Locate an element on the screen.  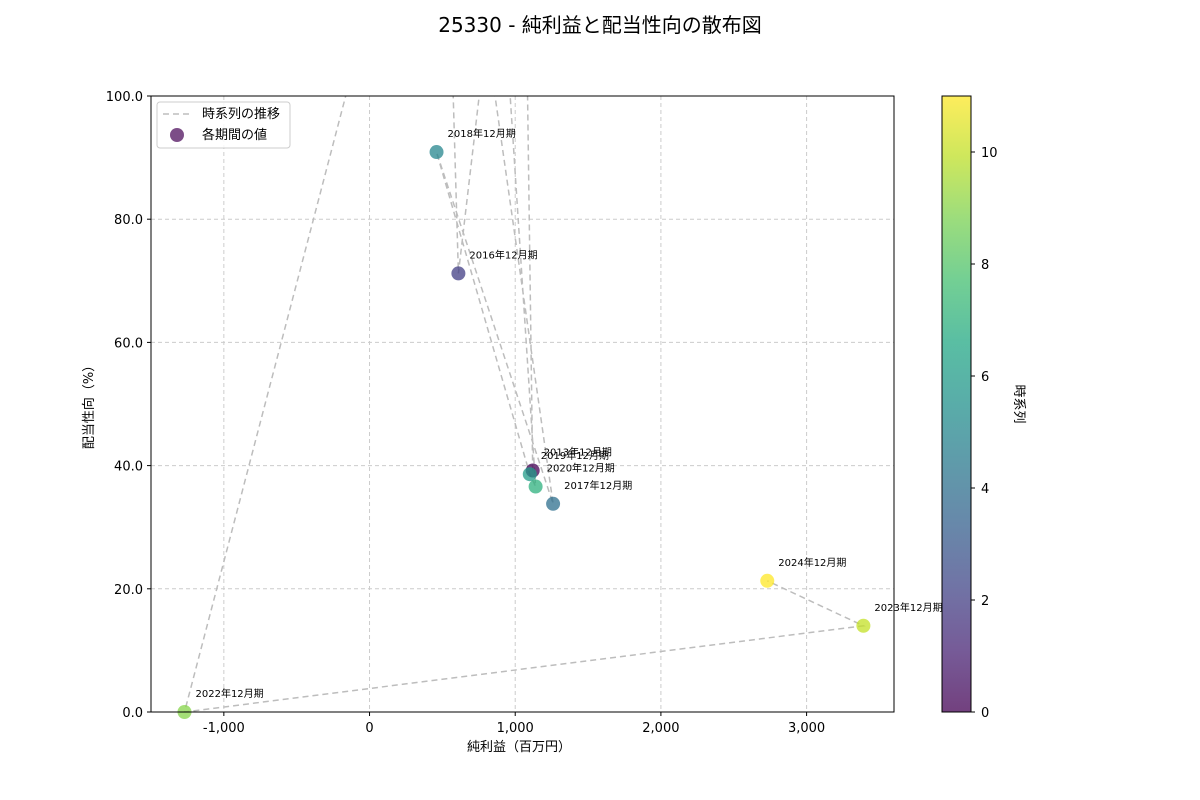
y-tick-label: 20.0 is located at coordinates (128, 590).